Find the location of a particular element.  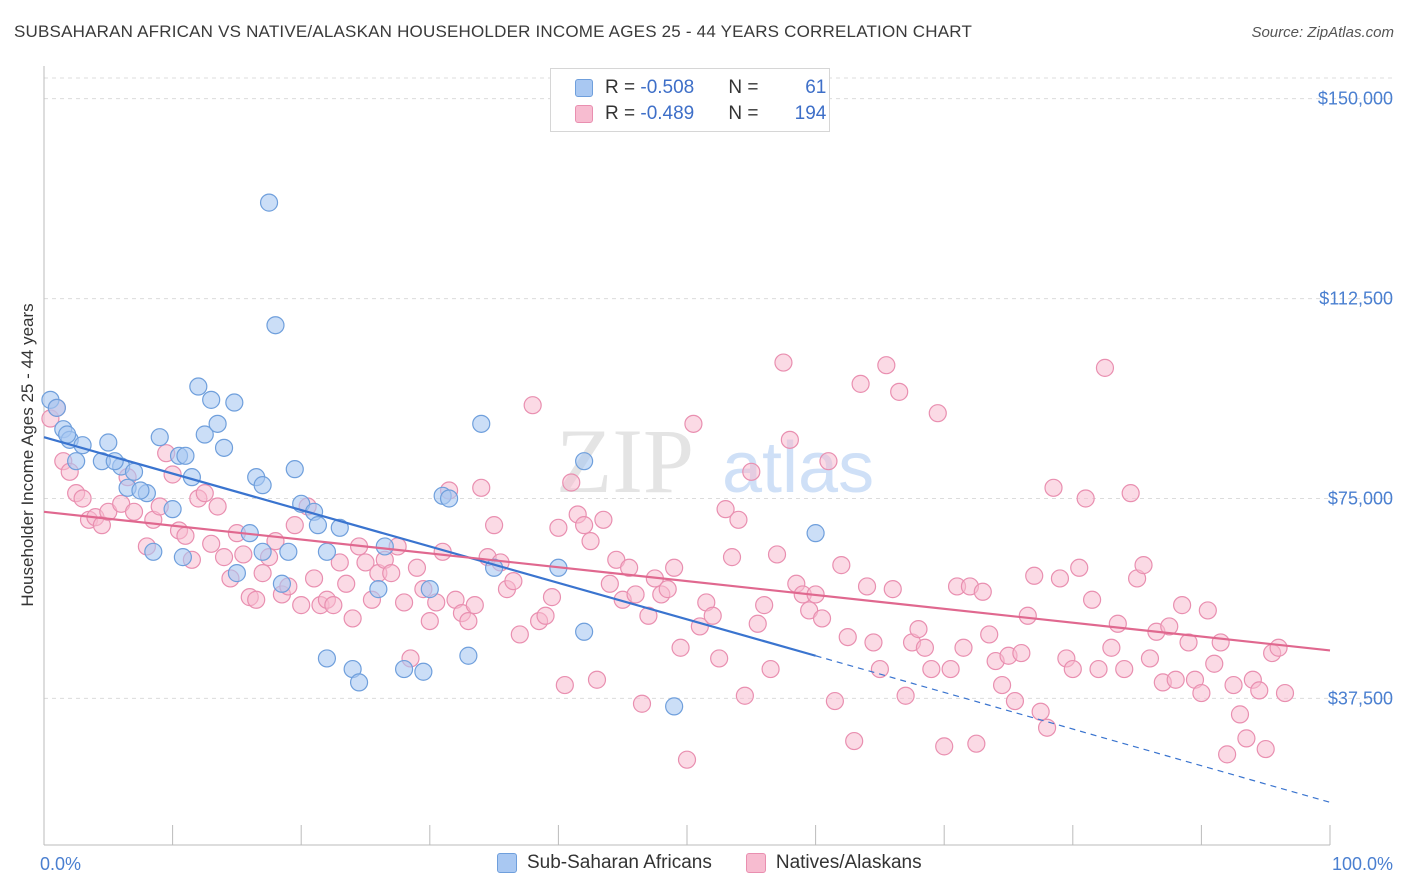

series-legend-natives: Natives/Alaskans is located at coordinates (833, 863).